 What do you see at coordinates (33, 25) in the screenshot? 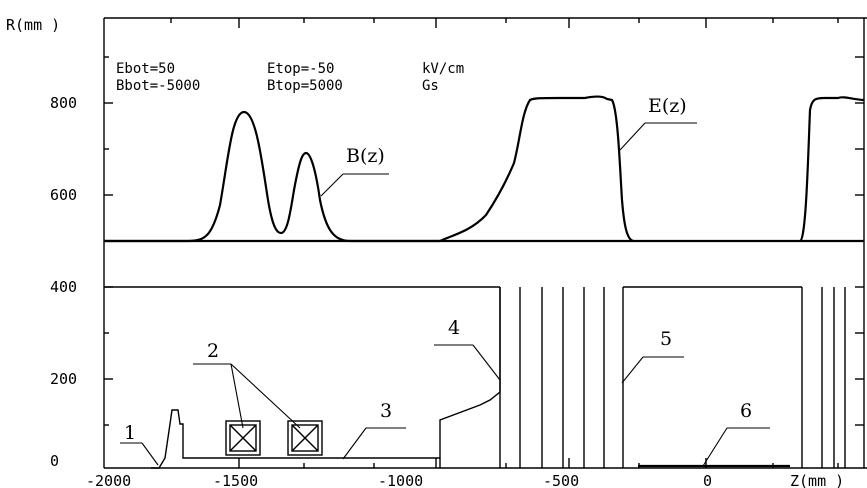
I see `y-axis-label: R(mm )` at bounding box center [33, 25].